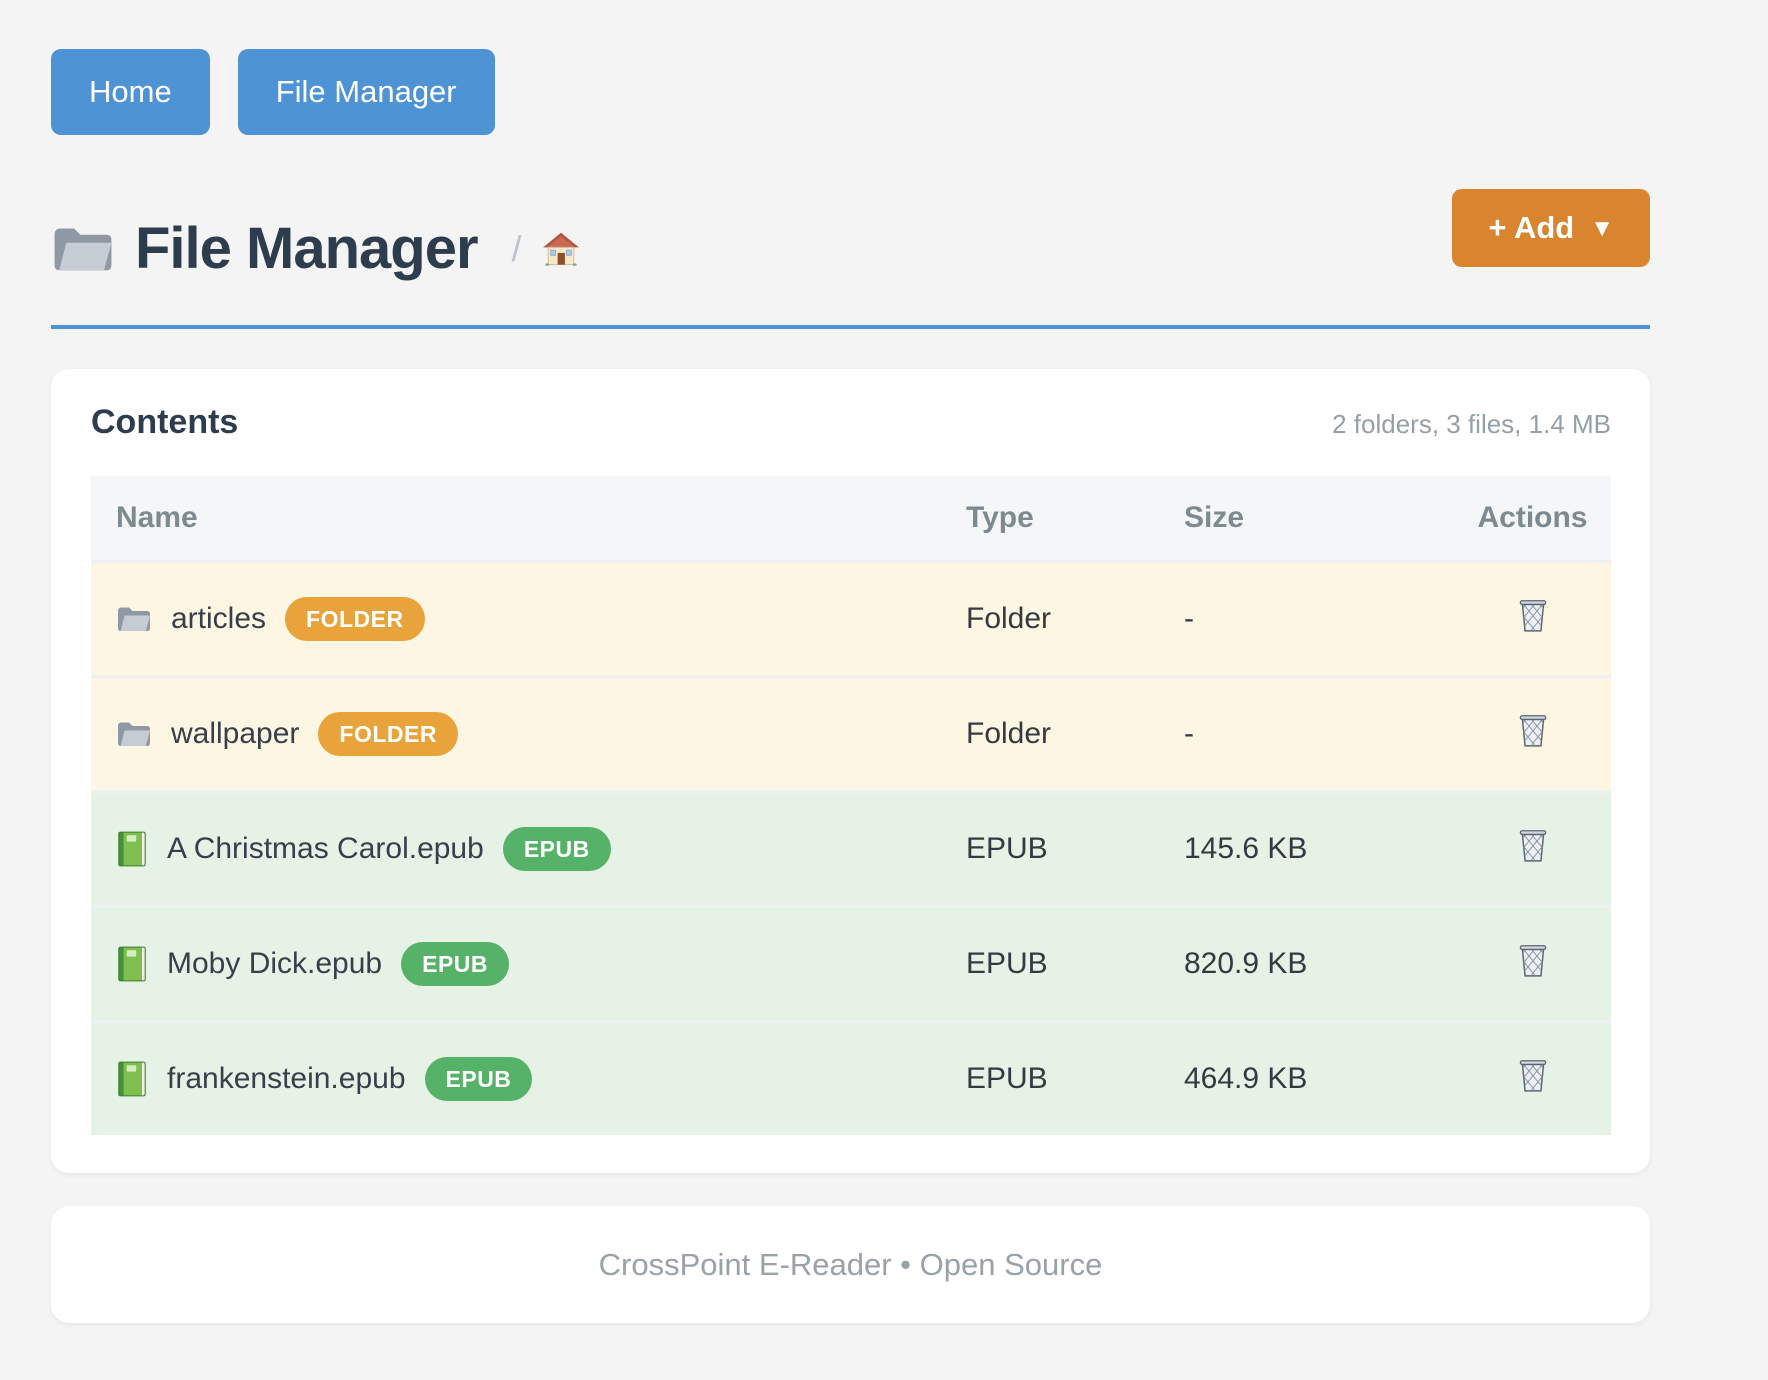 The image size is (1768, 1380). I want to click on page-header: File Manager / + Add ▼, so click(850, 235).